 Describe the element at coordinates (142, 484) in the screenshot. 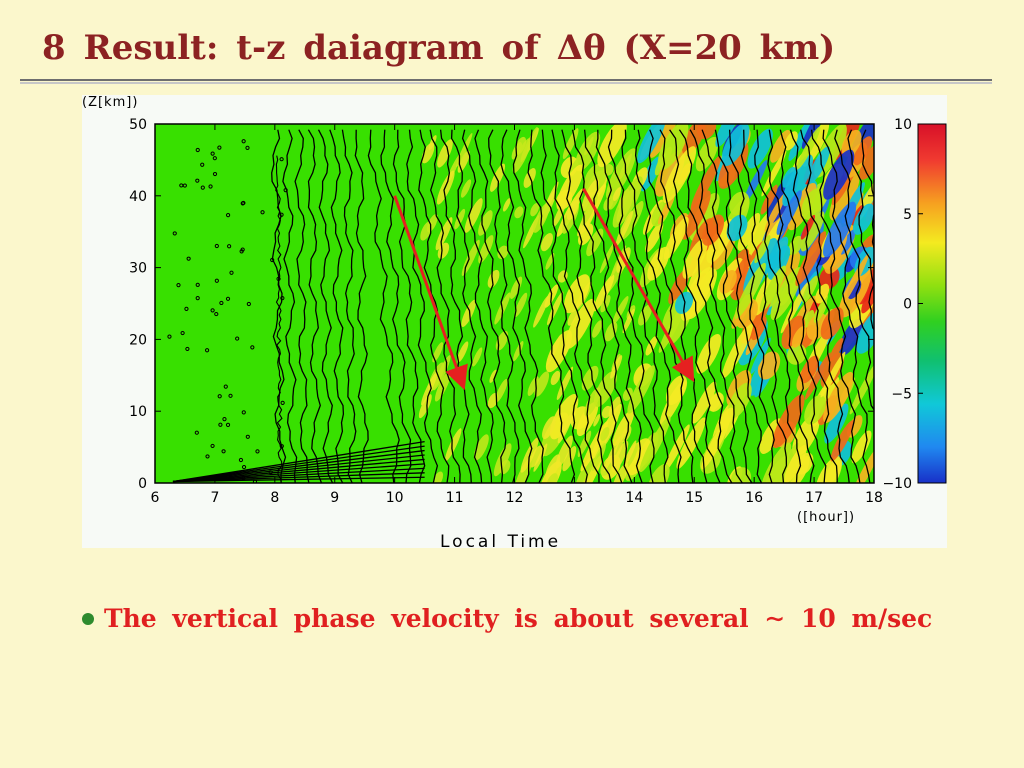

I see `y-tick-label: 0` at that location.